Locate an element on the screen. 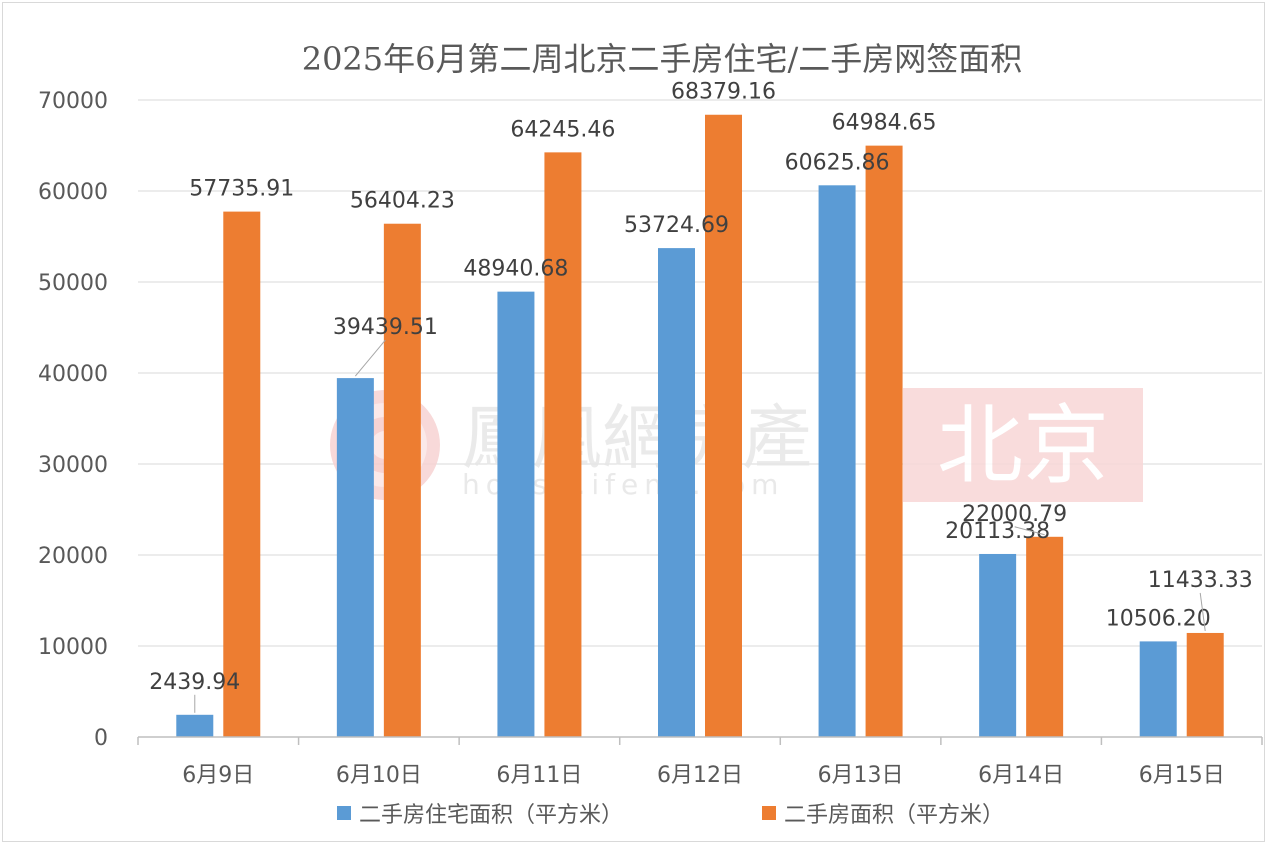 The width and height of the screenshot is (1269, 846). data-label: 2439.94 is located at coordinates (194, 682).